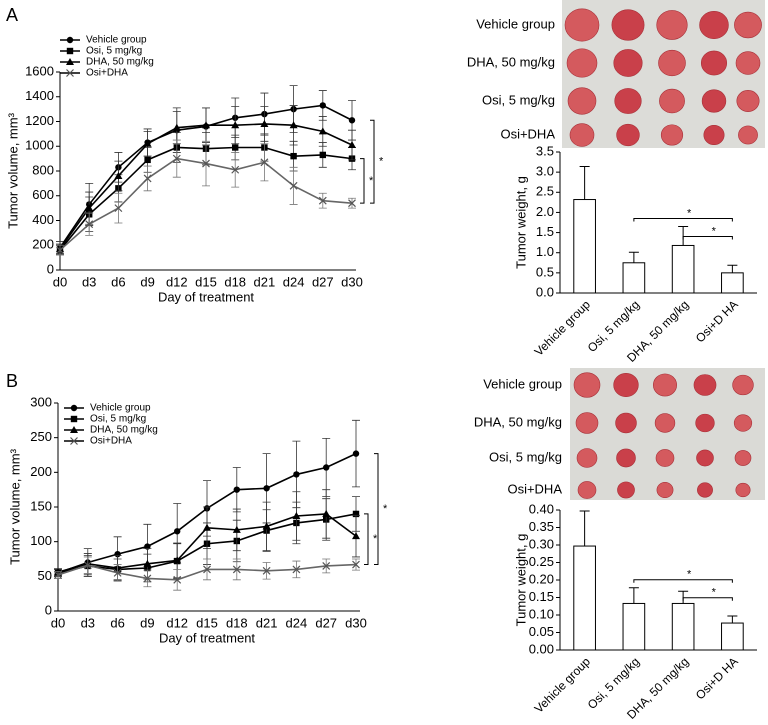 This screenshot has height=725, width=768. Describe the element at coordinates (116, 40) in the screenshot. I see `legend-label: Vehicle group` at that location.